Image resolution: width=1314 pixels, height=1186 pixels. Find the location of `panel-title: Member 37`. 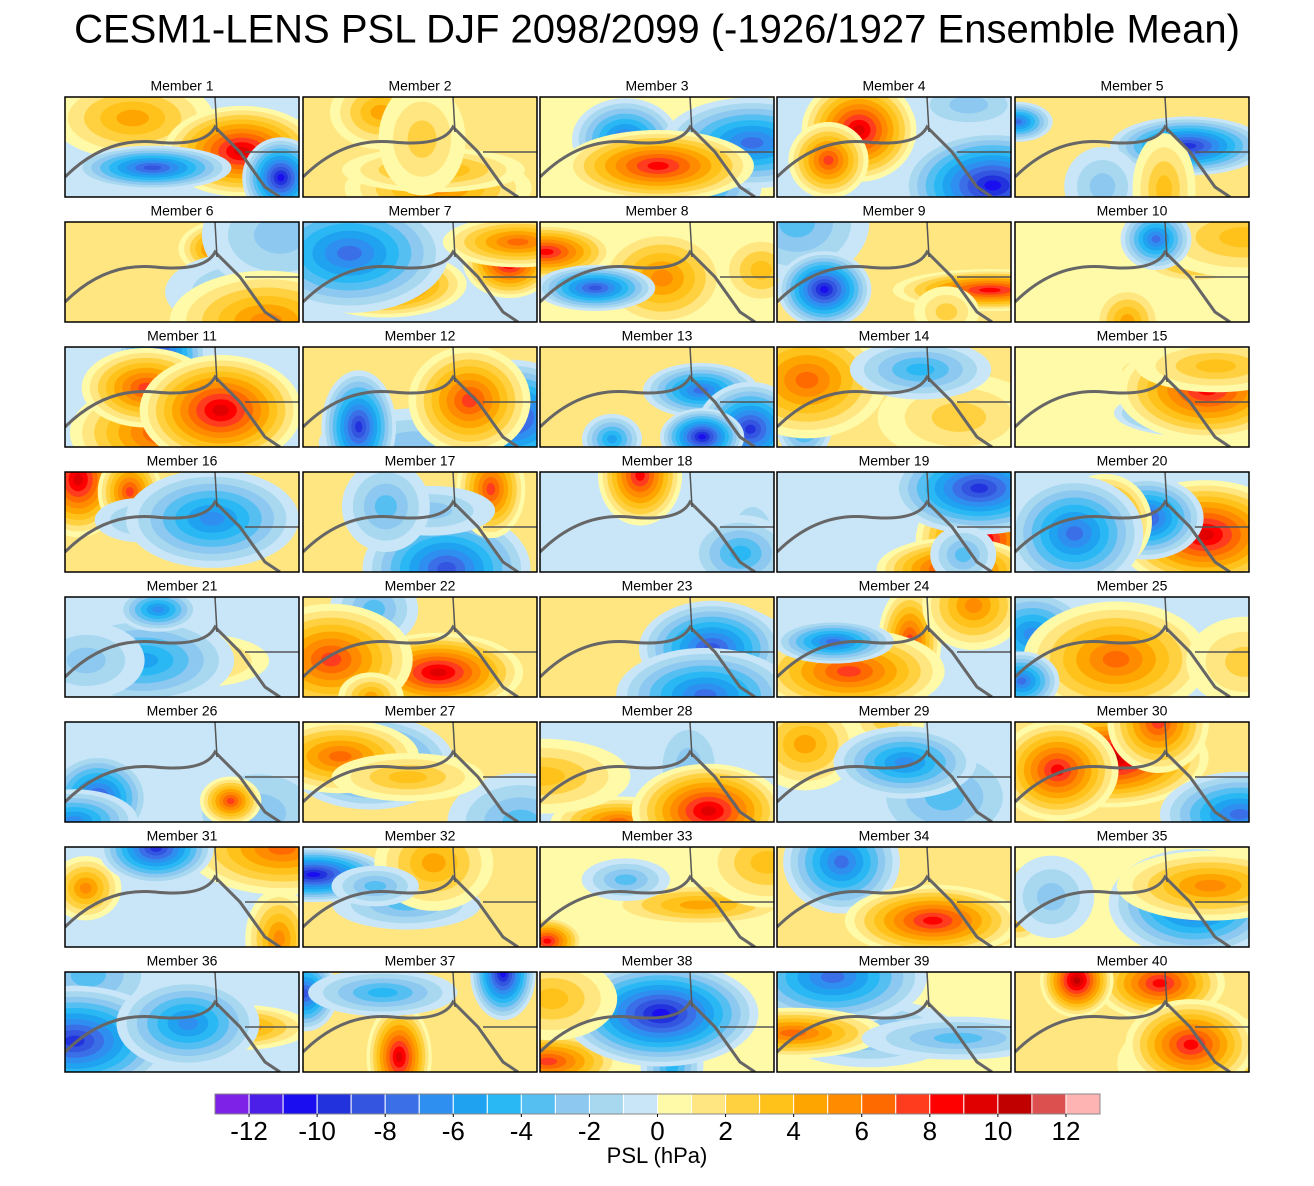

panel-title: Member 37 is located at coordinates (420, 961).